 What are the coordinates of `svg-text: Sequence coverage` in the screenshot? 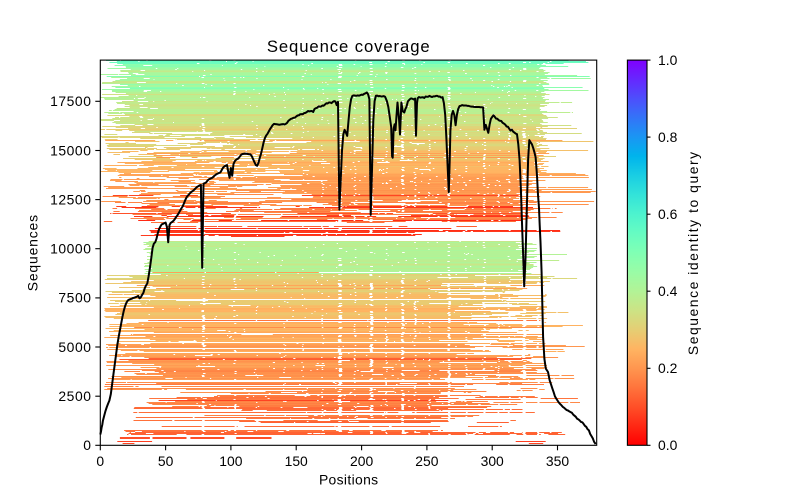 It's located at (349, 46).